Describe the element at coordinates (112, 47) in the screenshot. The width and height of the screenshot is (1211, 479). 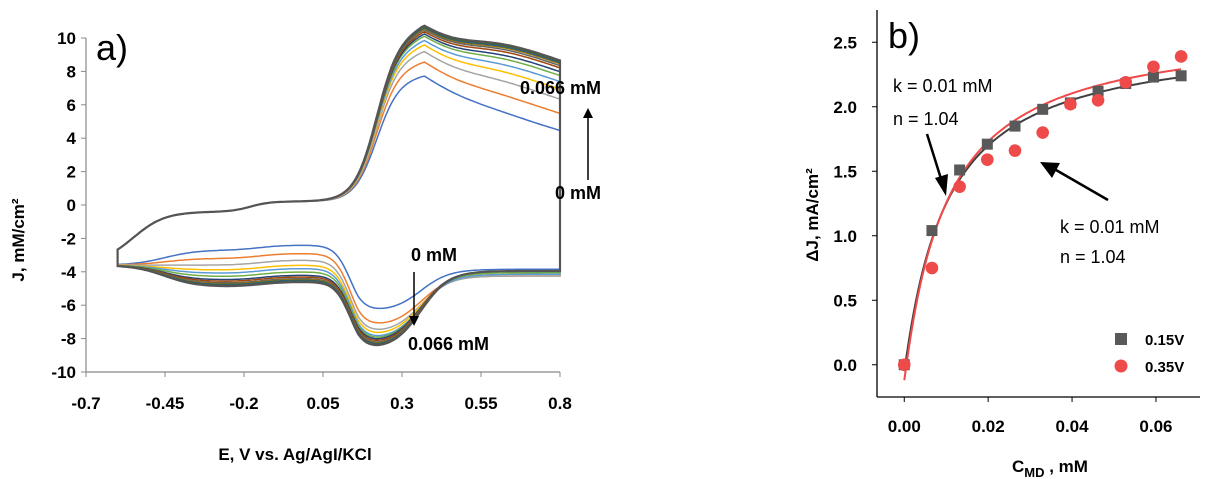
I see `panel-label: a)` at that location.